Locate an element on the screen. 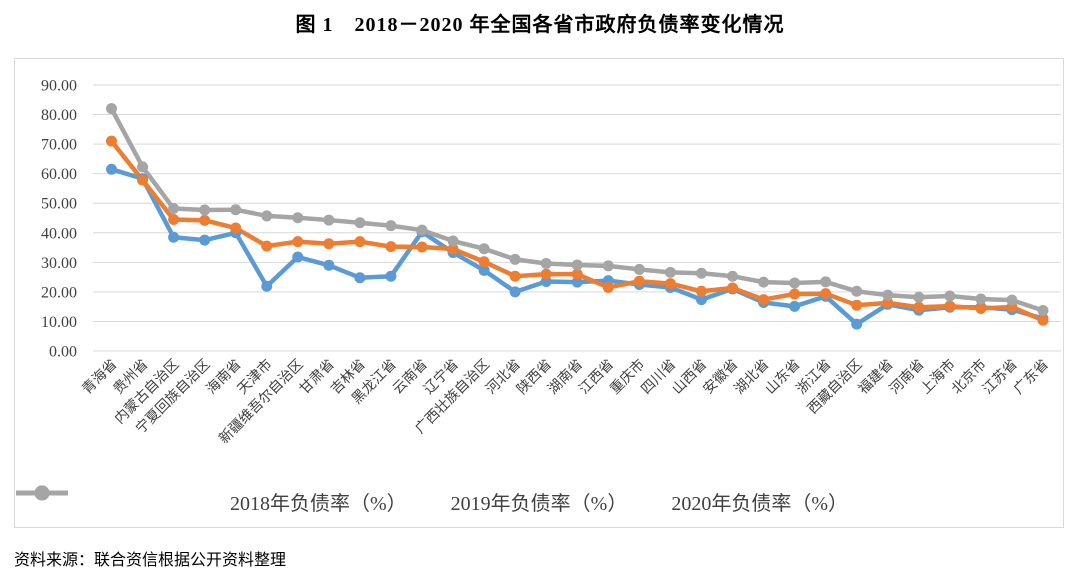 This screenshot has height=580, width=1080. y-axis-tick-label: 80.00 is located at coordinates (59, 115).